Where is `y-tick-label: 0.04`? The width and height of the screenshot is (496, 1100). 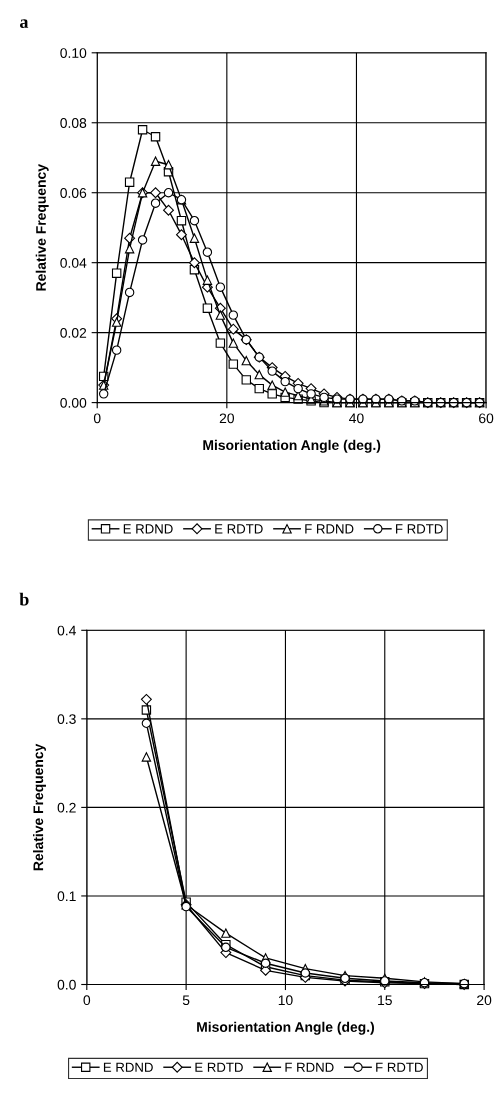
y-tick-label: 0.04 is located at coordinates (73, 263).